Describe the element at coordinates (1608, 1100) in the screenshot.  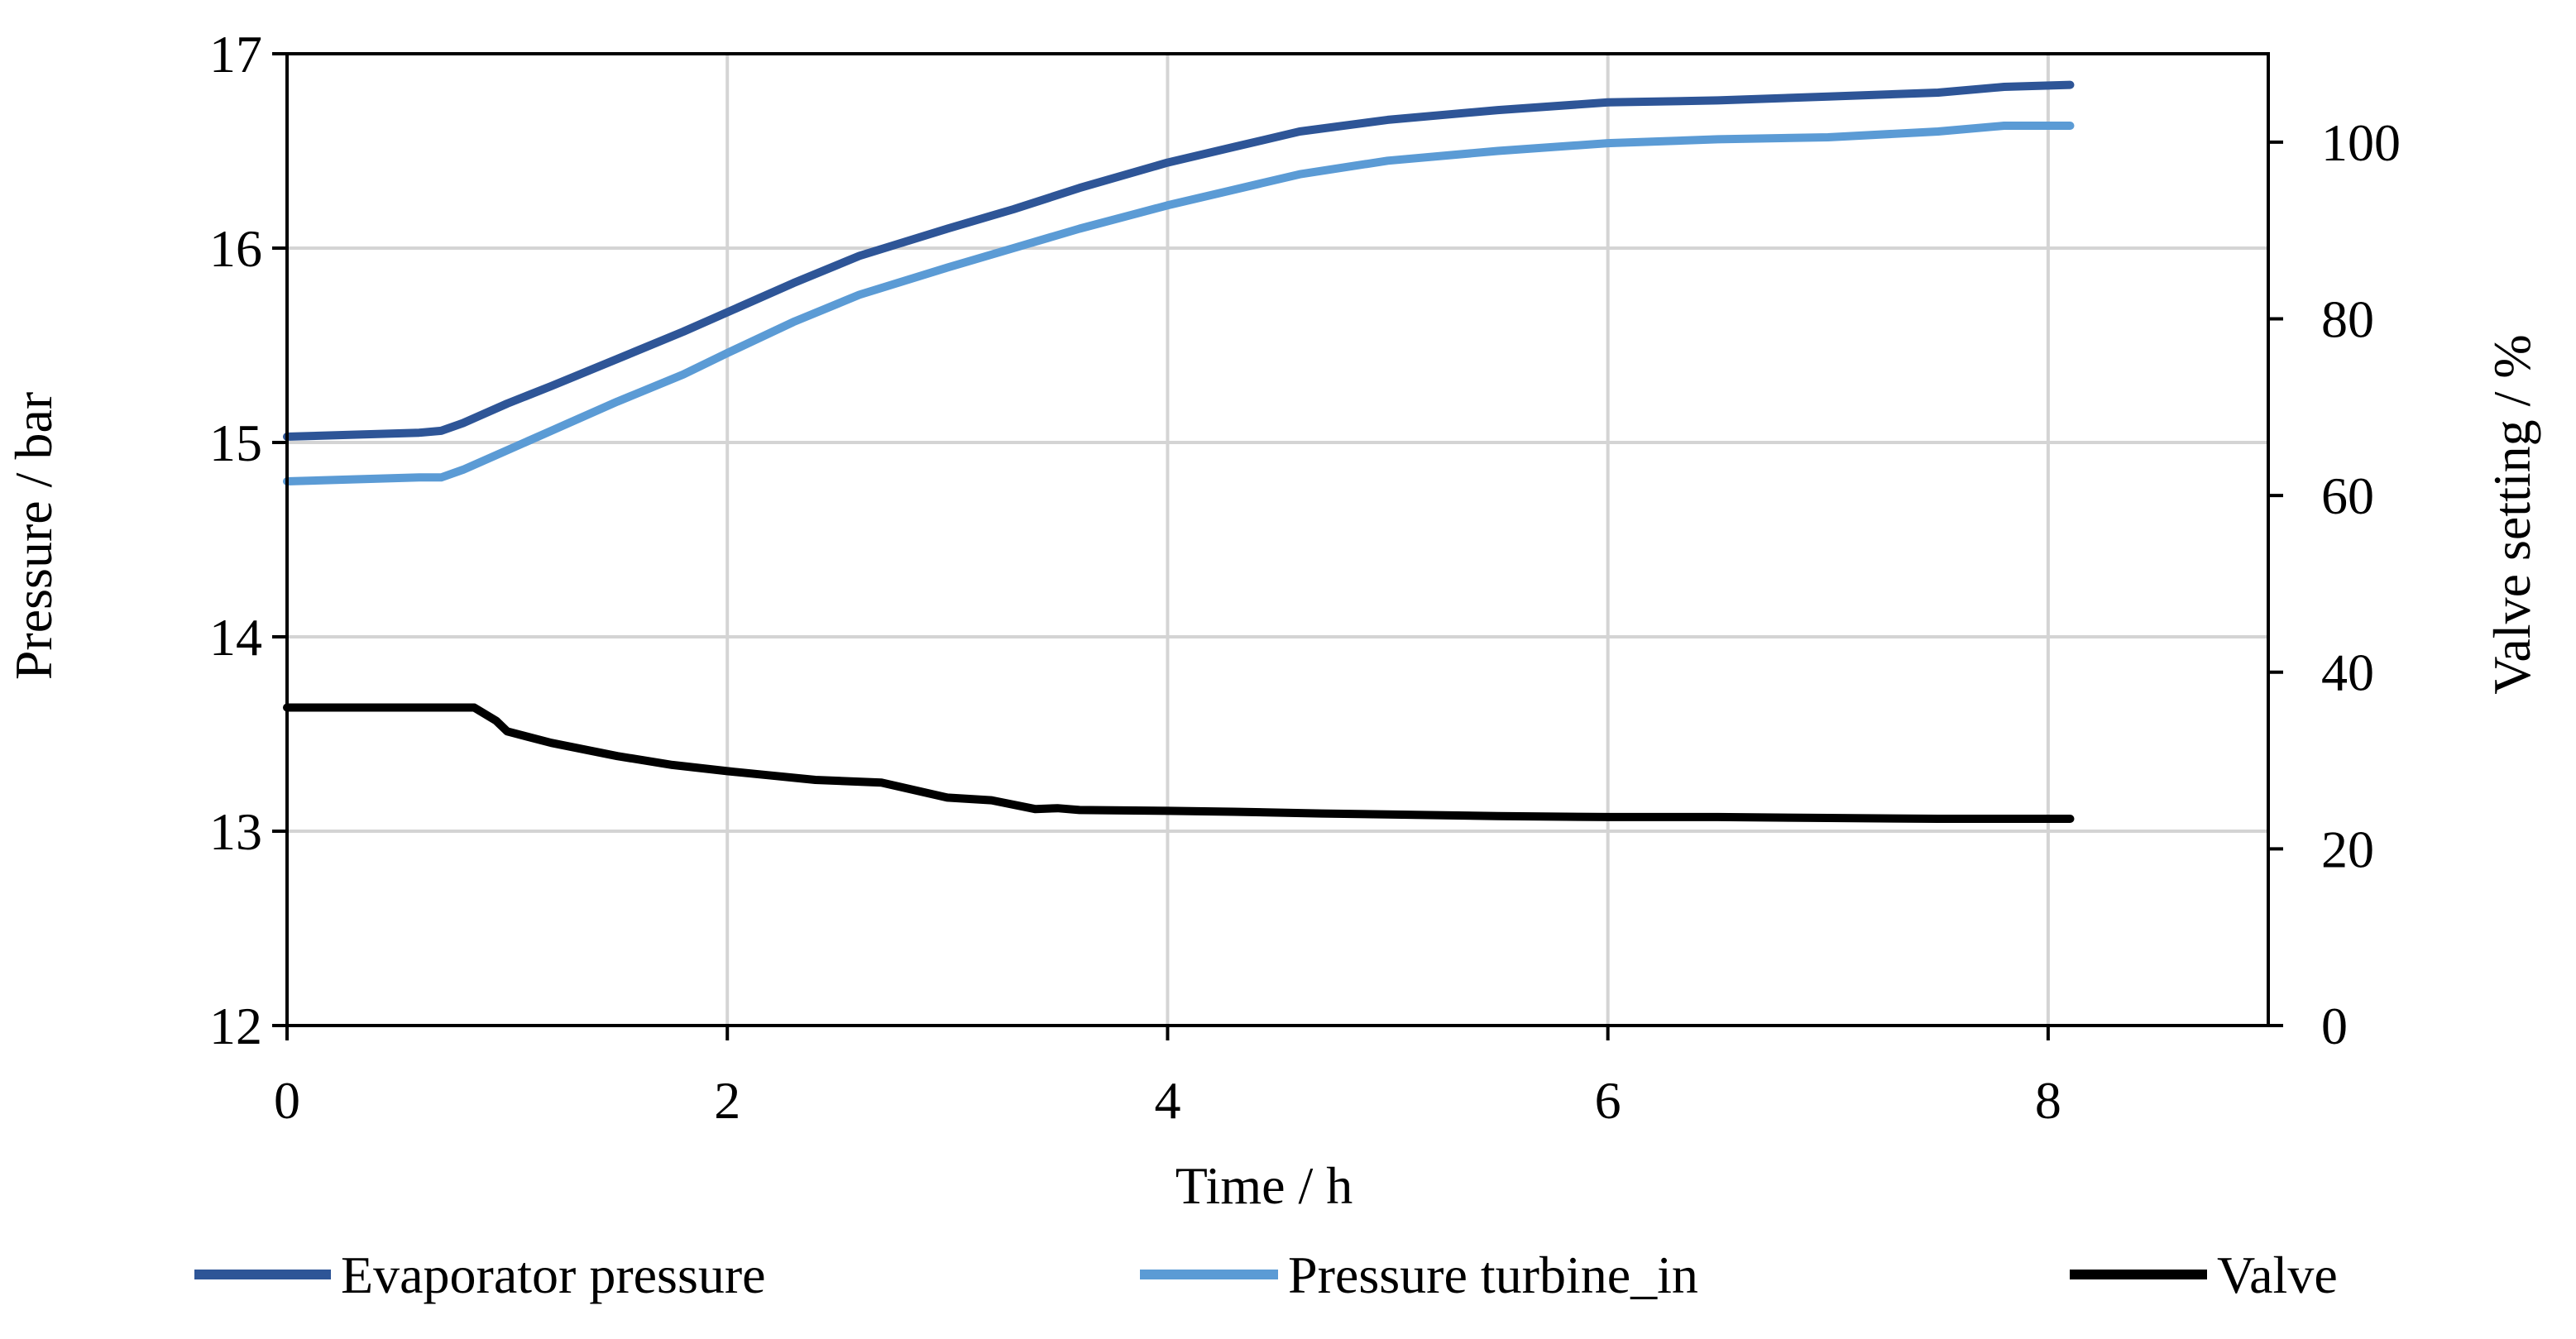
I see `tick-label-x-6: 6` at that location.